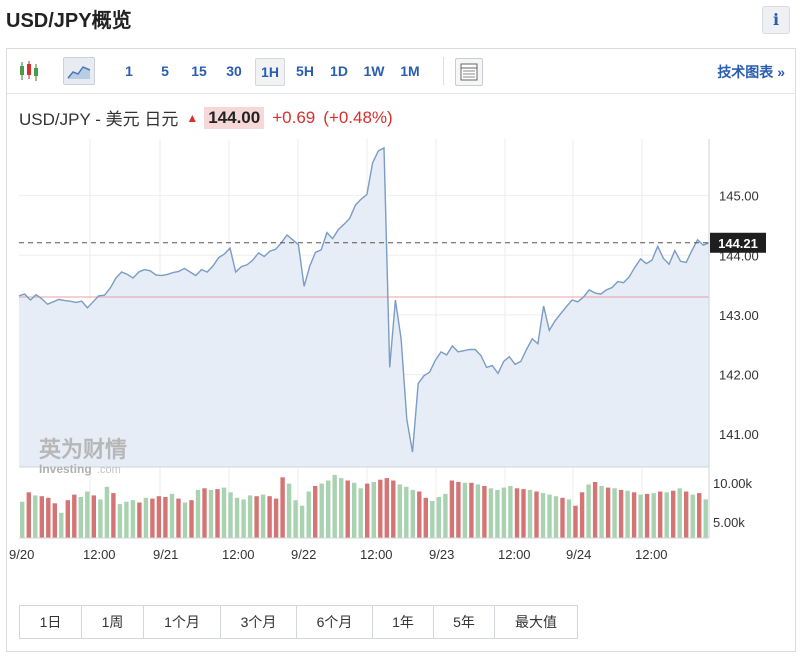 The image size is (800, 657). What do you see at coordinates (83, 450) in the screenshot?
I see `watermark-brand-cn: 英为财情` at bounding box center [83, 450].